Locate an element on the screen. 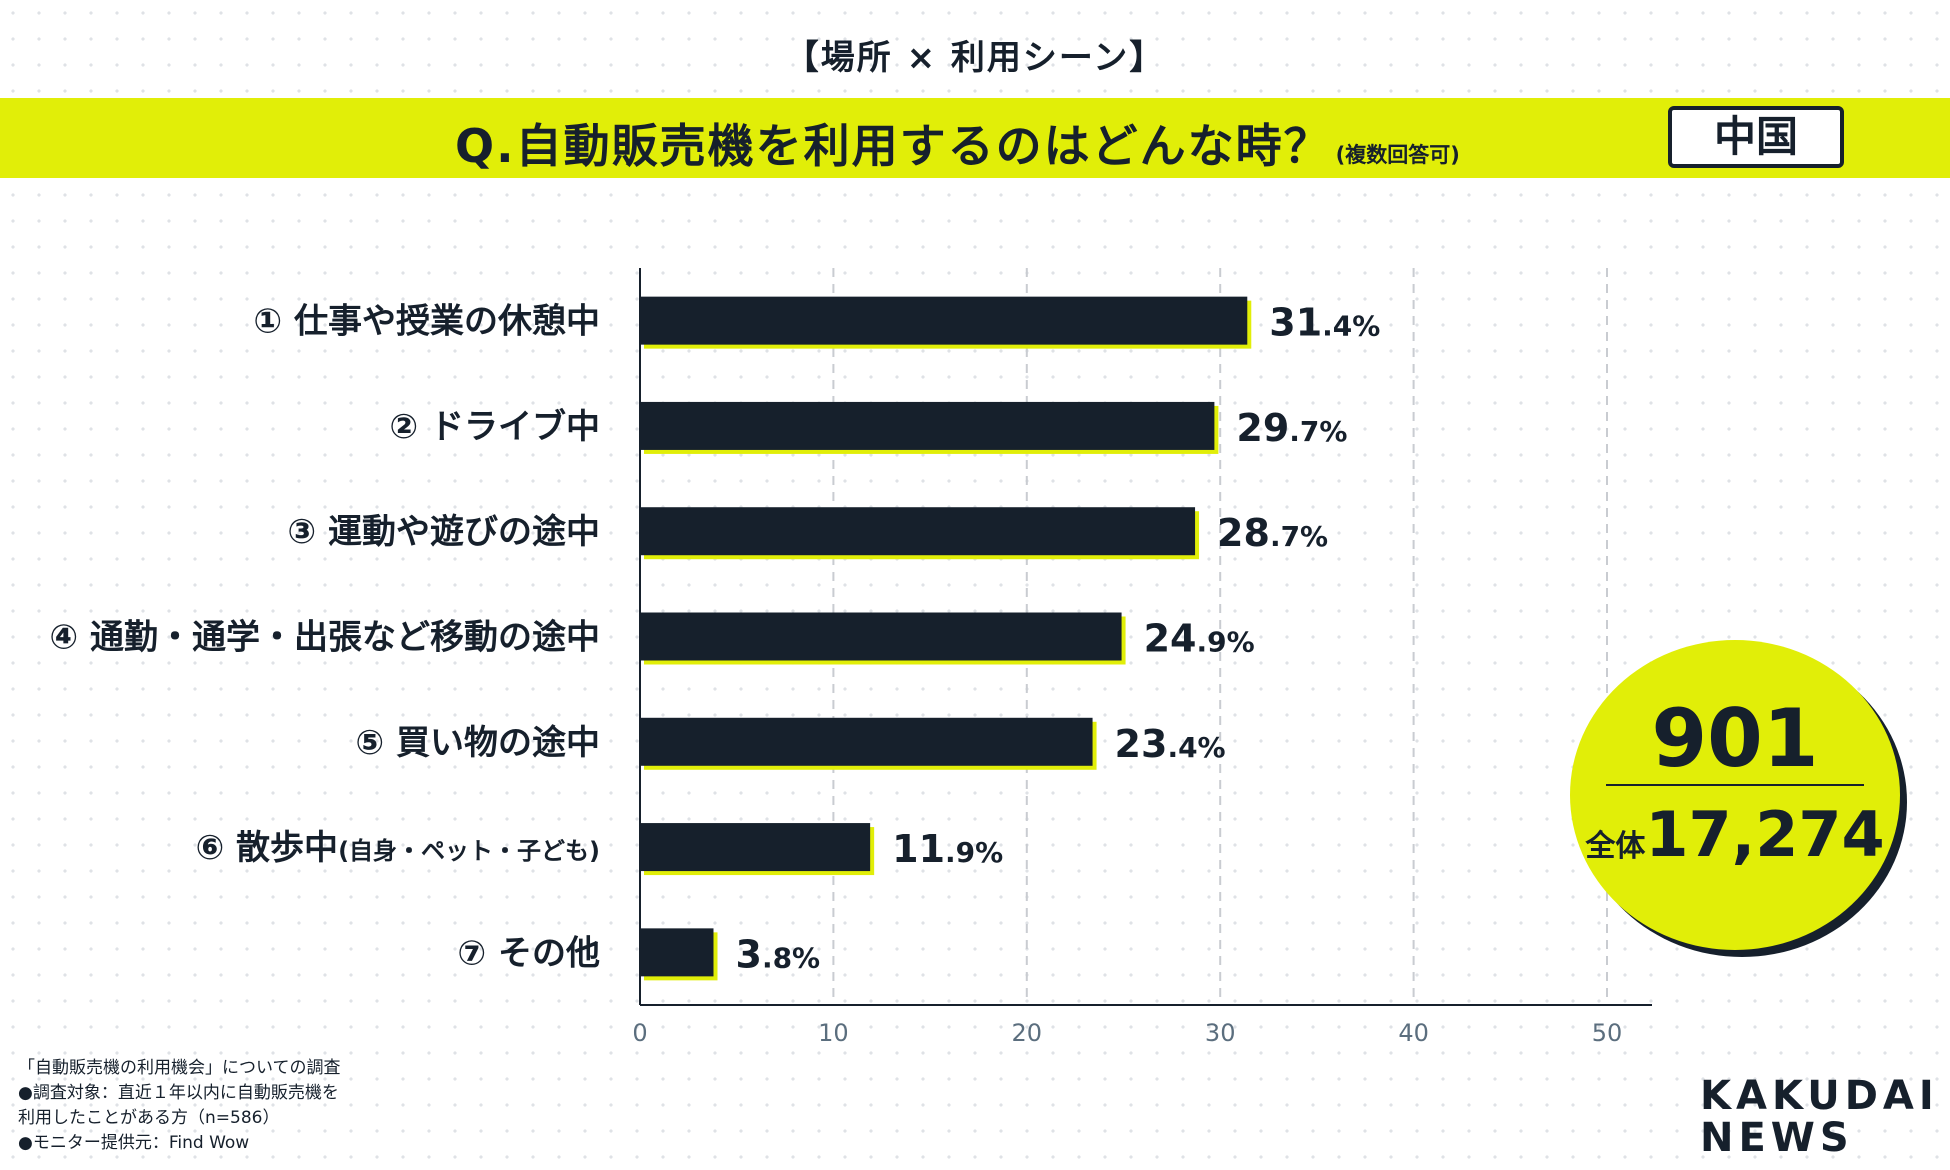  question-band is located at coordinates (975, 138).